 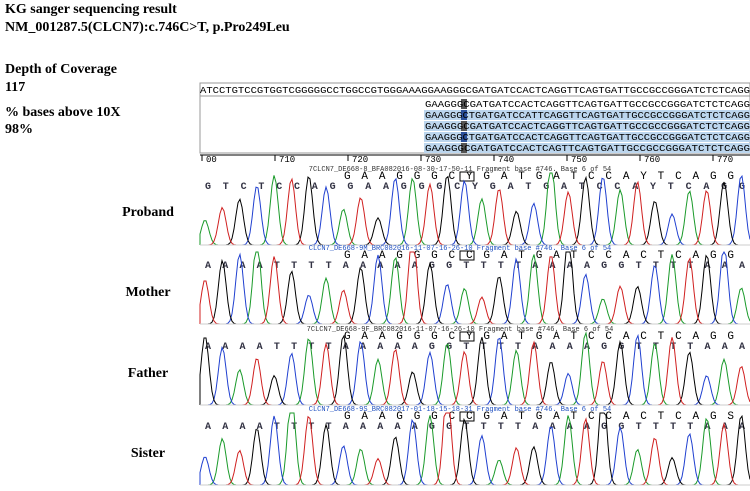 I want to click on ruler-label: 750, so click(x=579, y=160).